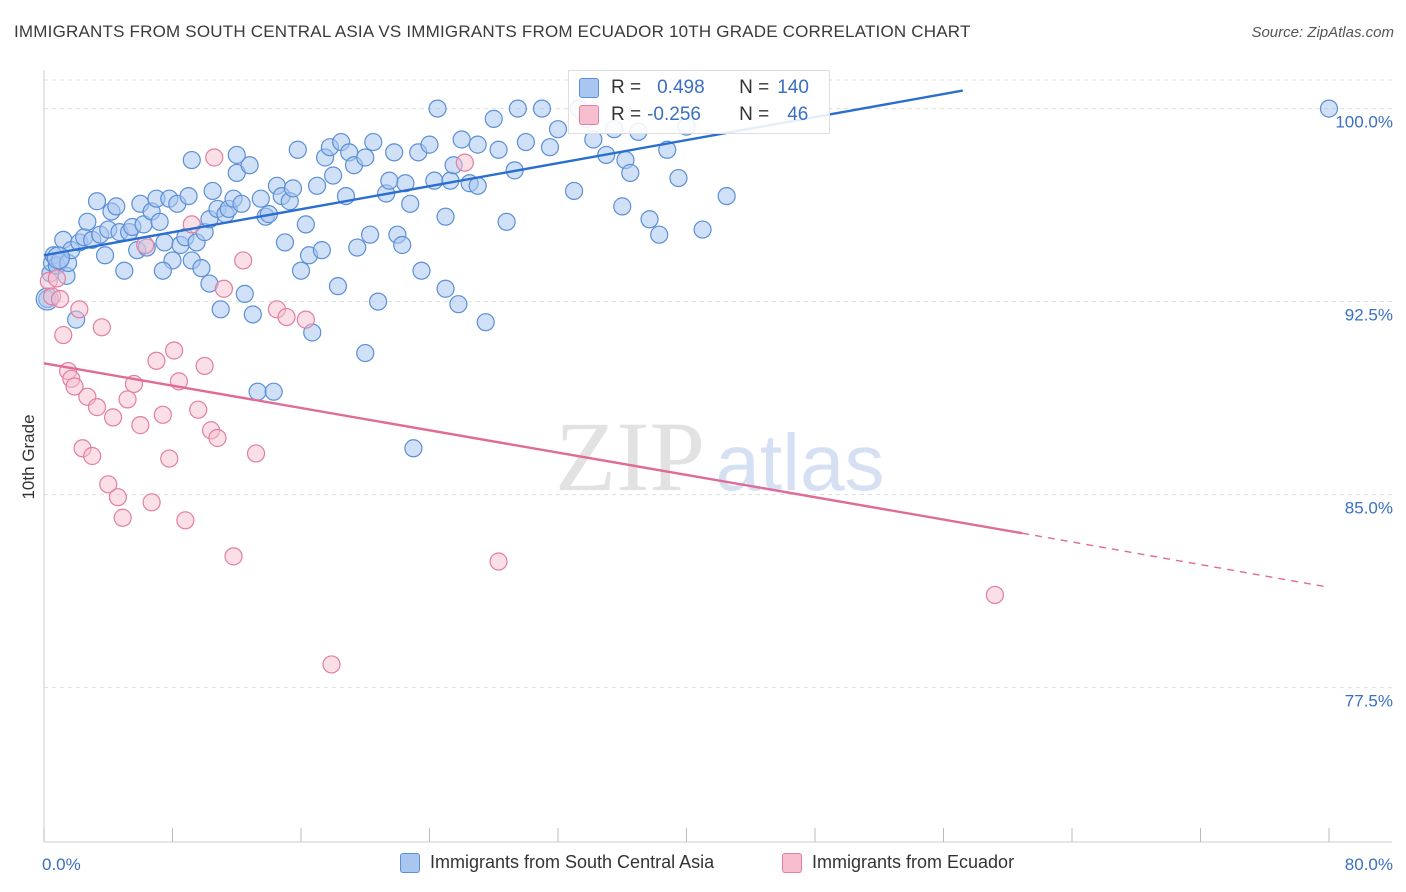  I want to click on blue-n-value: 140, so click(793, 87).